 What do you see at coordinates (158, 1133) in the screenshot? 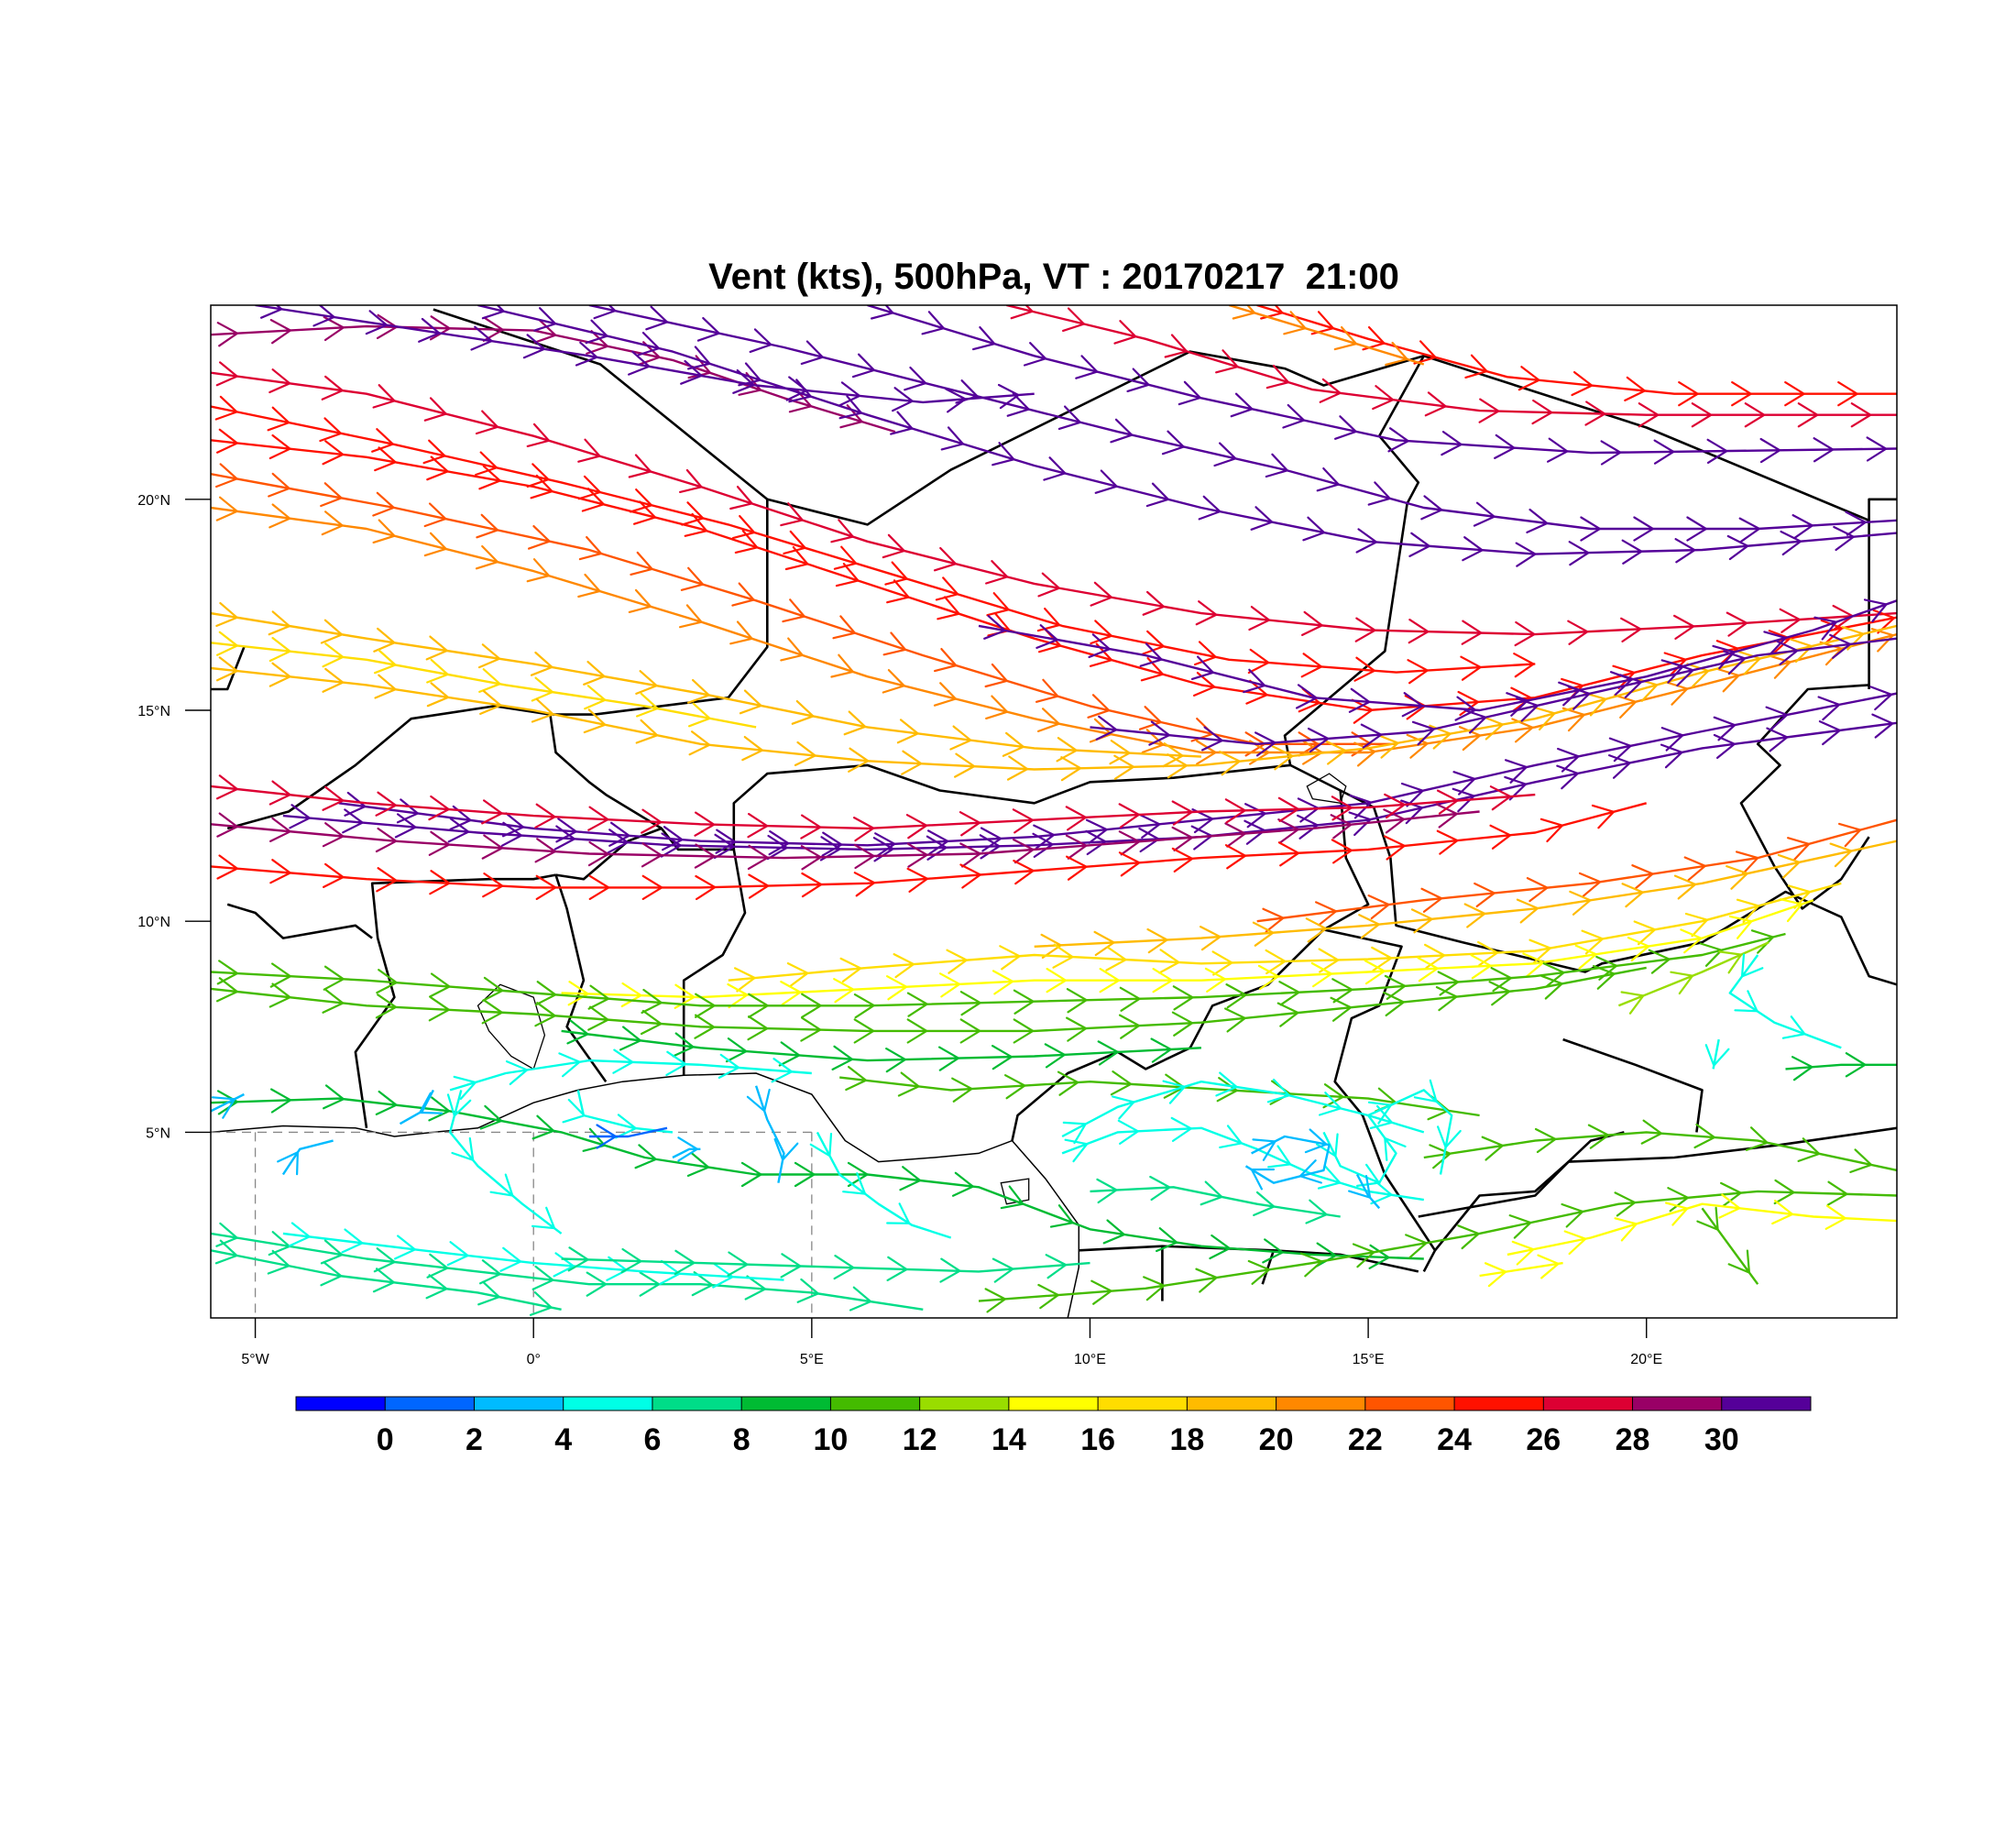
I see `lat-tick-label: 5°N` at bounding box center [158, 1133].